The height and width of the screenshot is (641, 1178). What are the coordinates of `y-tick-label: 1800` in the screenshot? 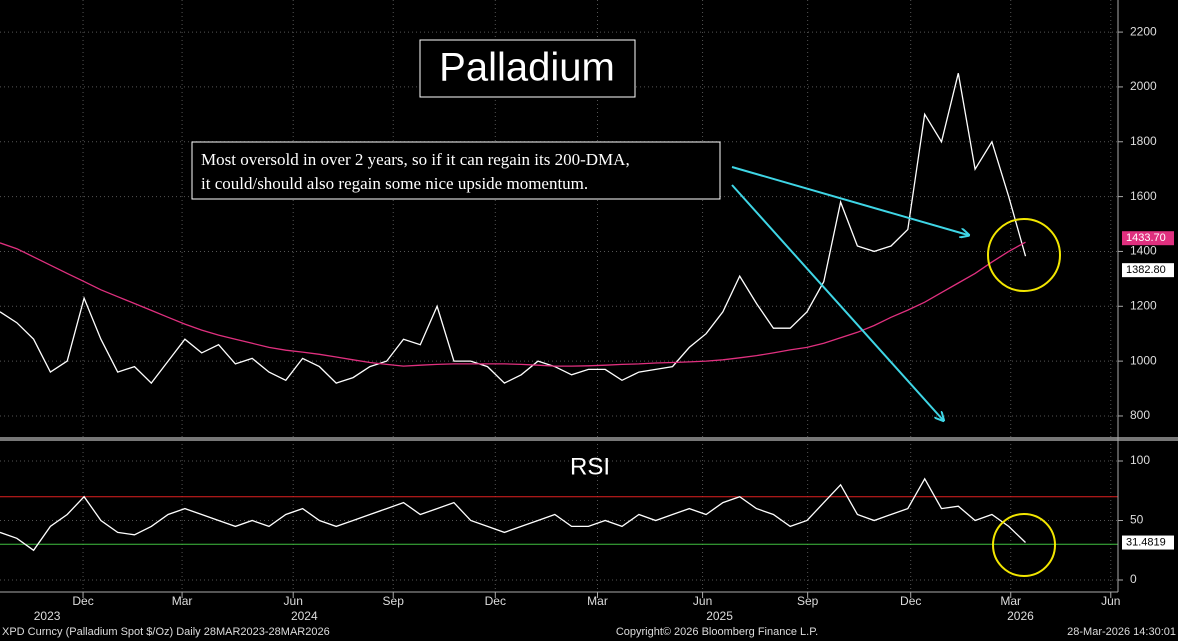 It's located at (1143, 141).